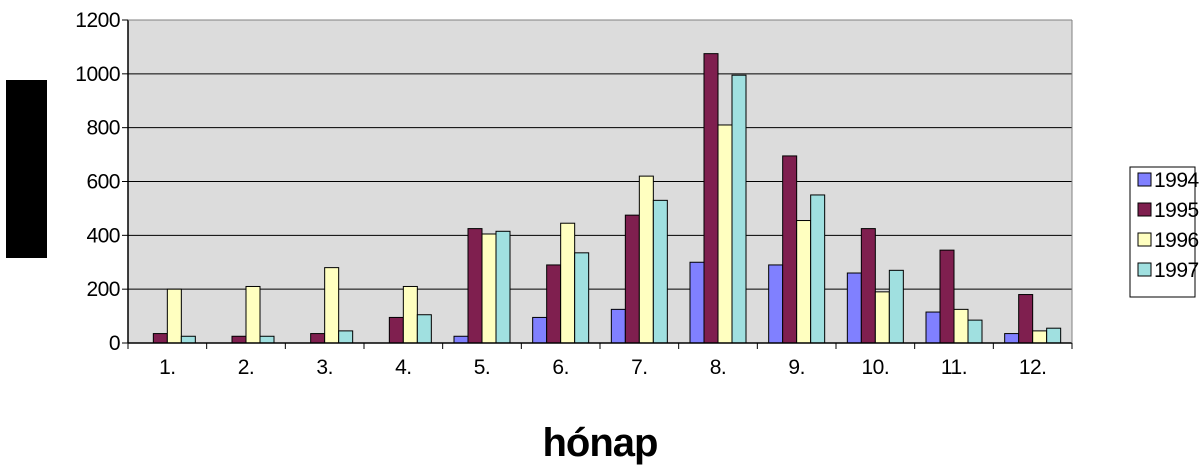 Image resolution: width=1200 pixels, height=467 pixels. What do you see at coordinates (403, 367) in the screenshot?
I see `x-tick-label: 4.` at bounding box center [403, 367].